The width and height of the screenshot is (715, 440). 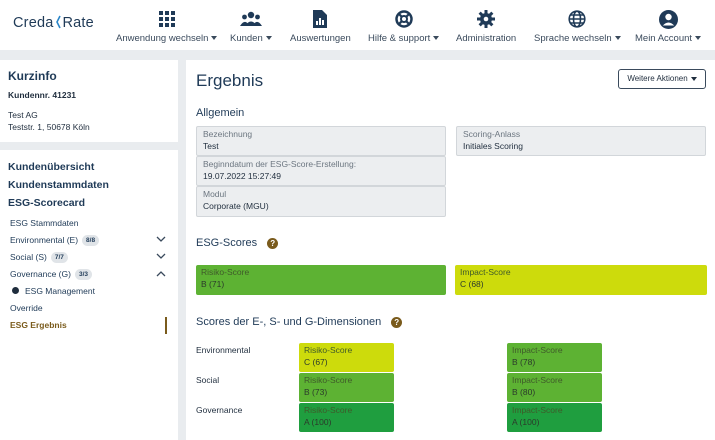 What do you see at coordinates (58, 22) in the screenshot?
I see `brand-mark-icon` at bounding box center [58, 22].